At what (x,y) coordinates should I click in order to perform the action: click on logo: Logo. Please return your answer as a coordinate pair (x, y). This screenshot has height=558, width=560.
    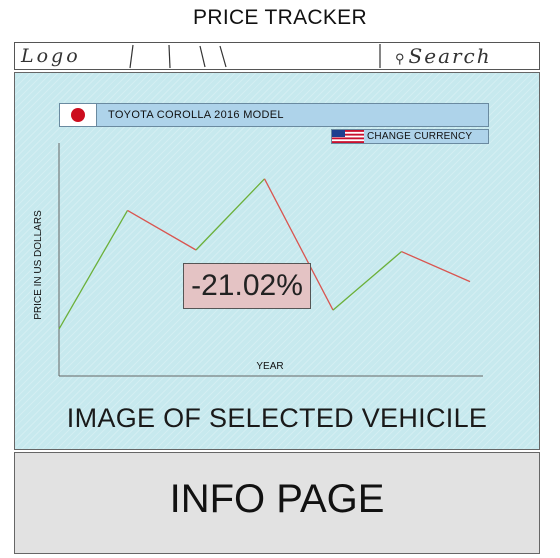
    Looking at the image, I should click on (51, 56).